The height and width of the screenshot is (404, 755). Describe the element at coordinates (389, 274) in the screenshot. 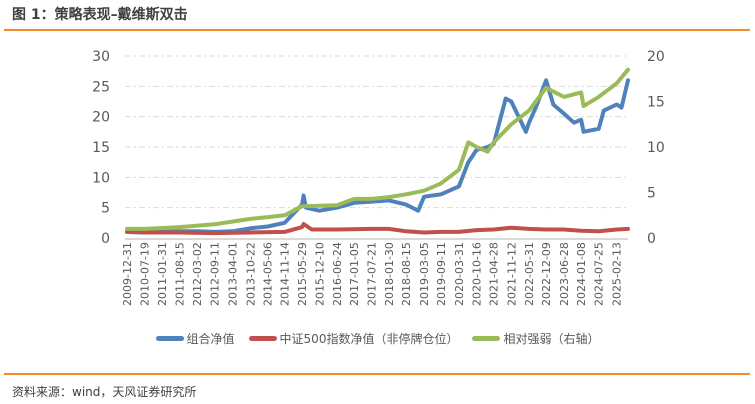

I see `x-tick-label: 2018-01-30` at that location.